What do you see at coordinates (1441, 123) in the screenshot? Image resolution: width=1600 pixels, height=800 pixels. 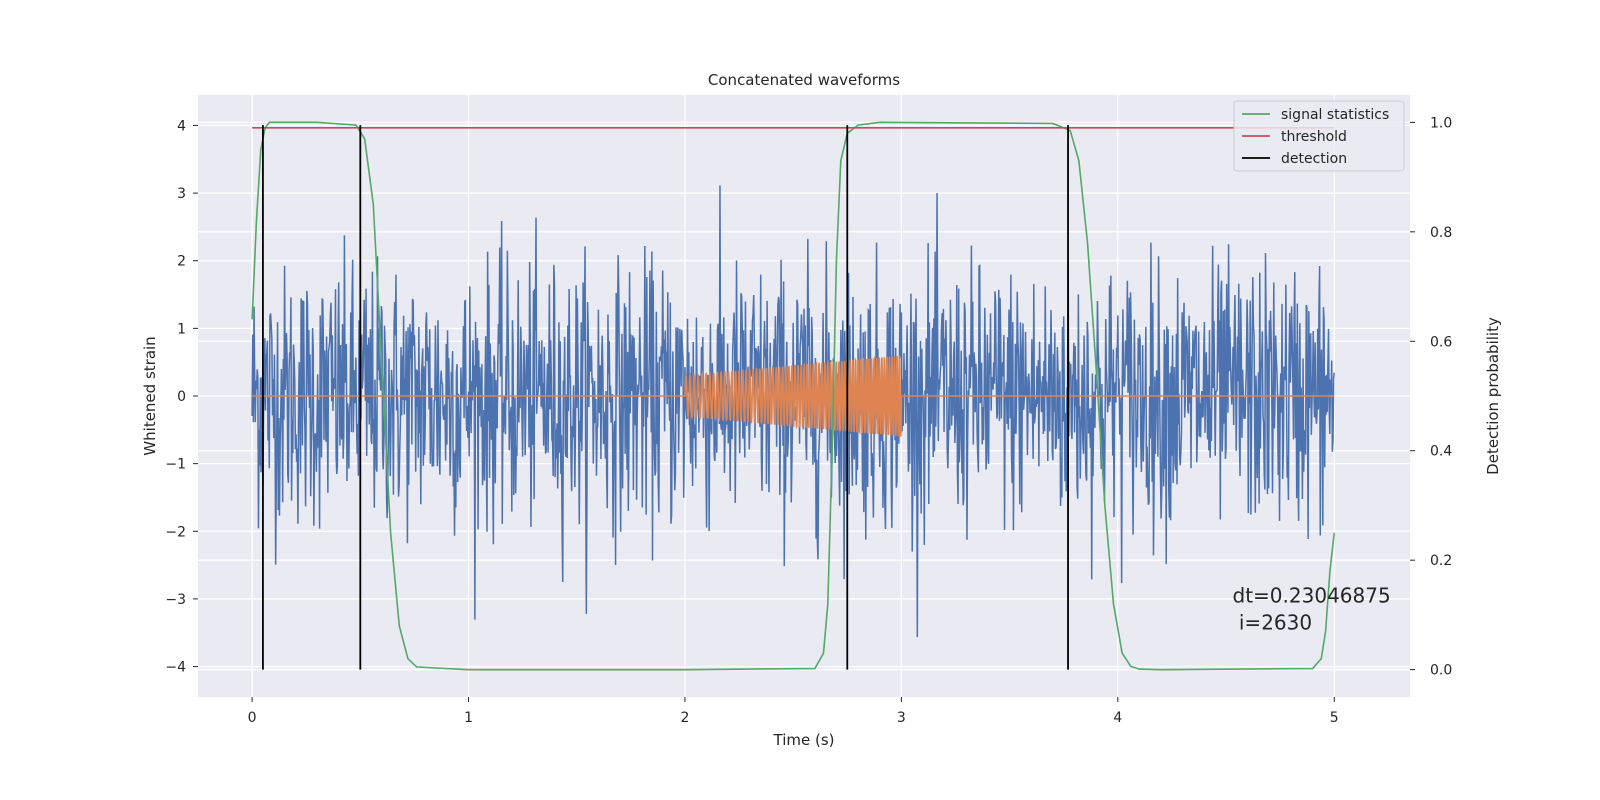 I see `y2-tick-label-5: 1.0` at bounding box center [1441, 123].